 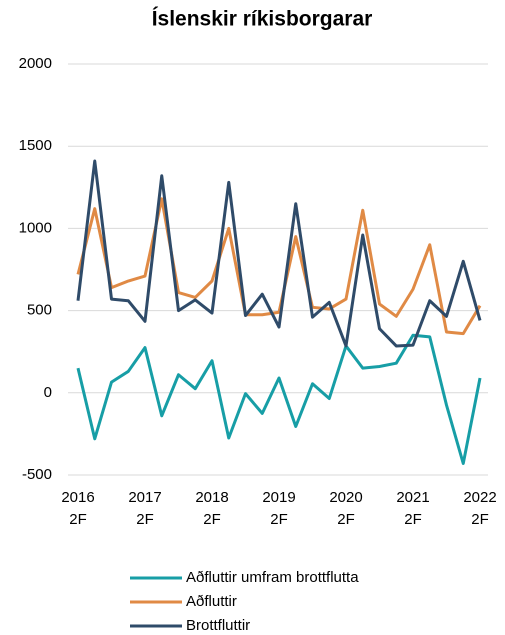 I want to click on legend-label: Aðfluttir, so click(x=211, y=601).